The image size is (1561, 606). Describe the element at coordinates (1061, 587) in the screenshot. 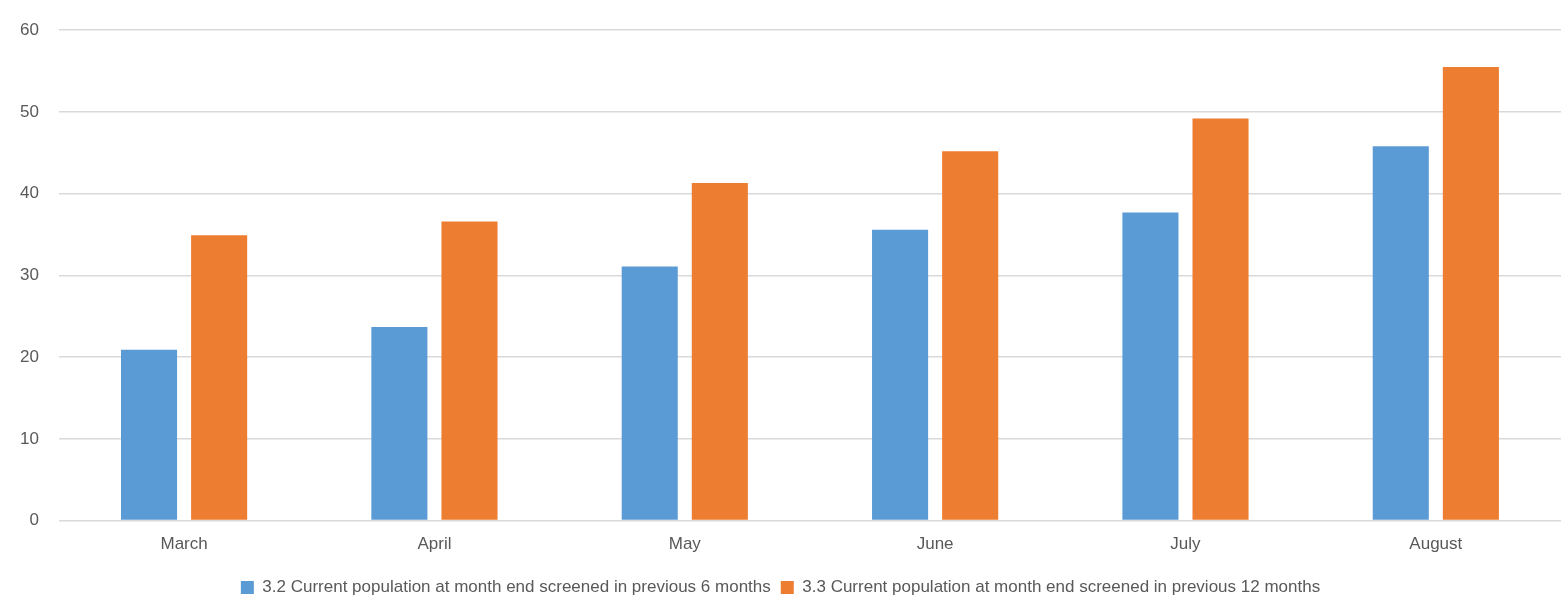

I see `legend-label: 3.3 Current population at month end screened in previous 12 months` at that location.